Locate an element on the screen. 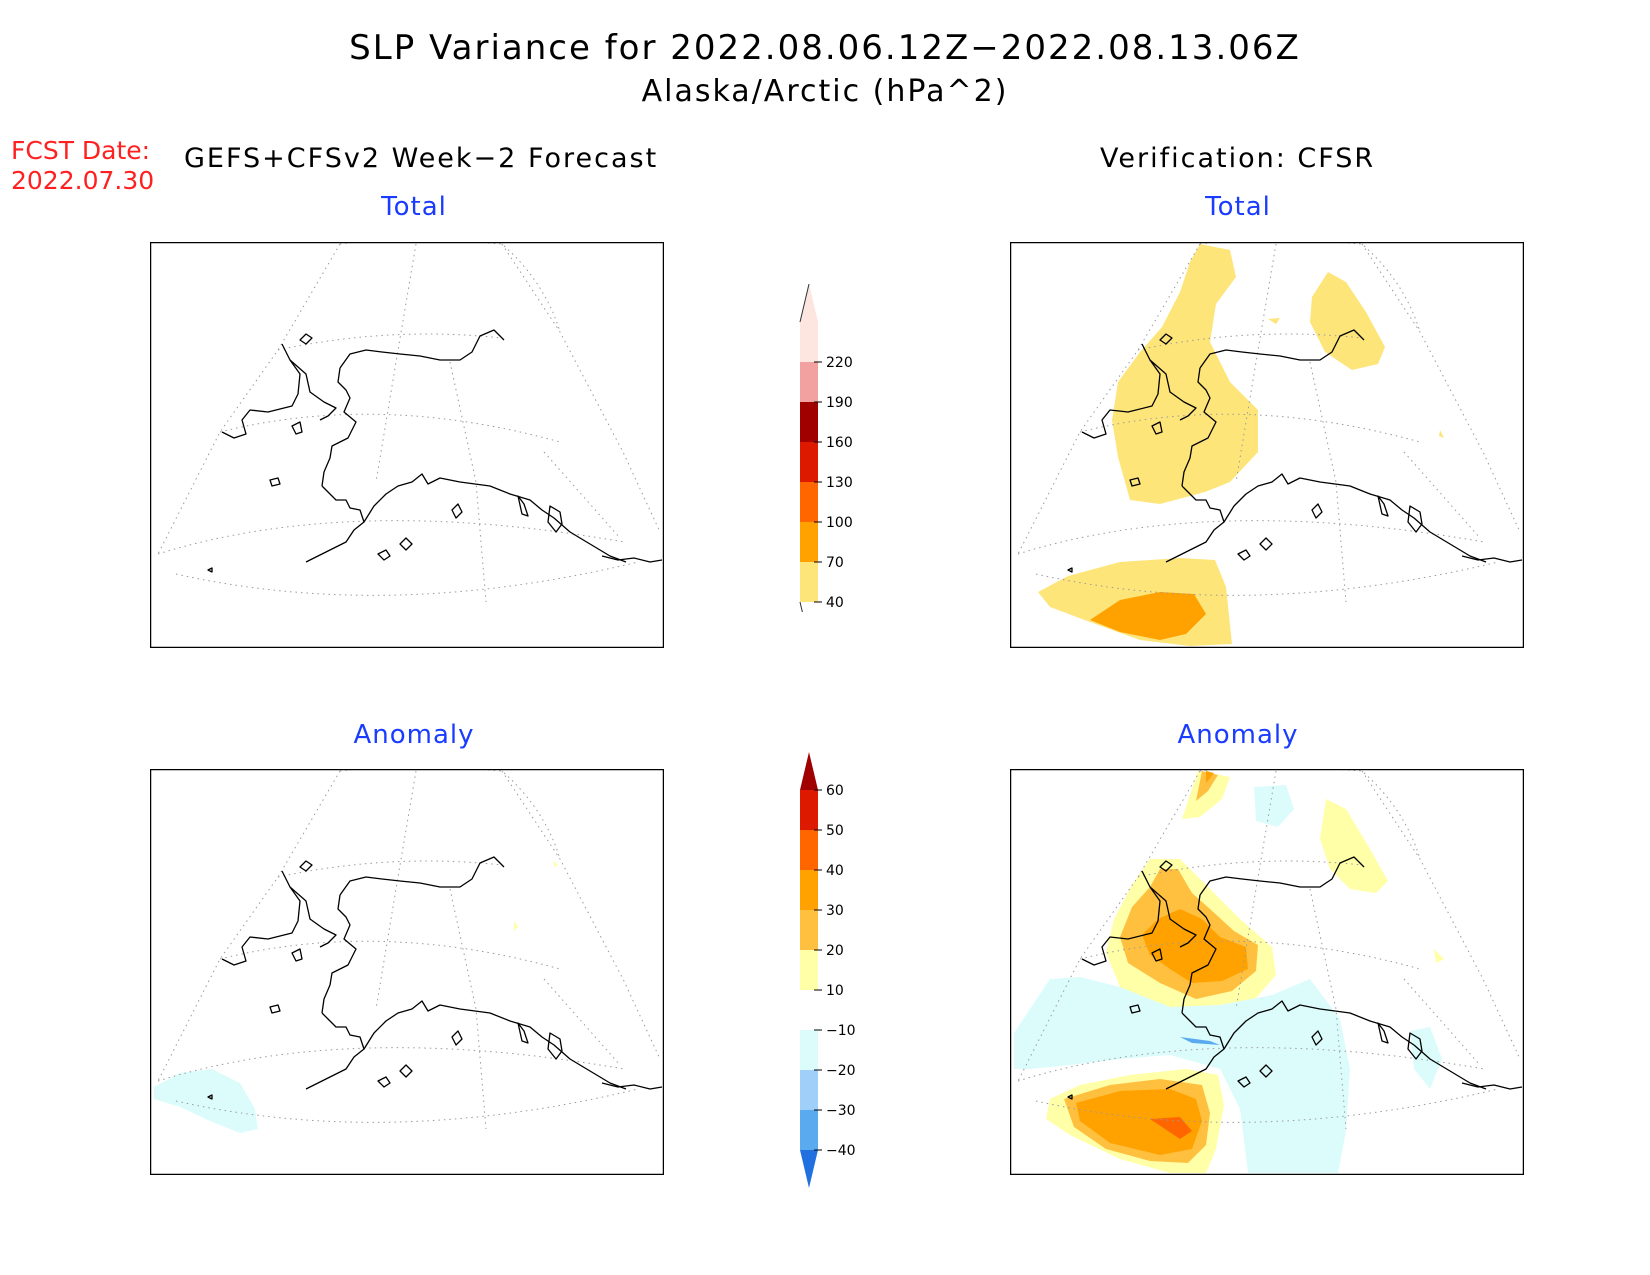  forecast-anomaly-title: Anomaly is located at coordinates (414, 735).